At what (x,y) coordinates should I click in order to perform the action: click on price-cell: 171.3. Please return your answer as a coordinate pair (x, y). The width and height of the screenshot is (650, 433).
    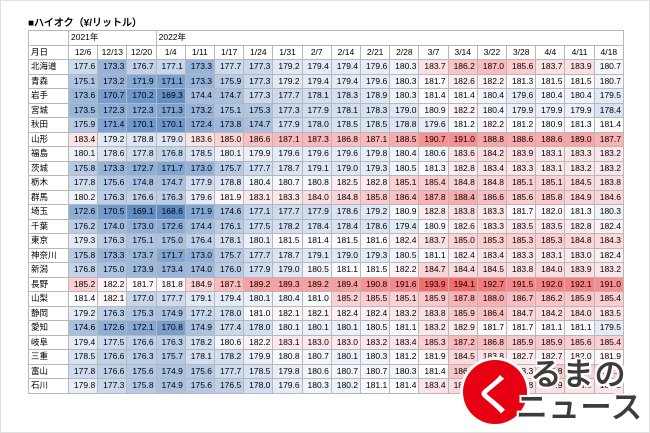
    Looking at the image, I should click on (170, 110).